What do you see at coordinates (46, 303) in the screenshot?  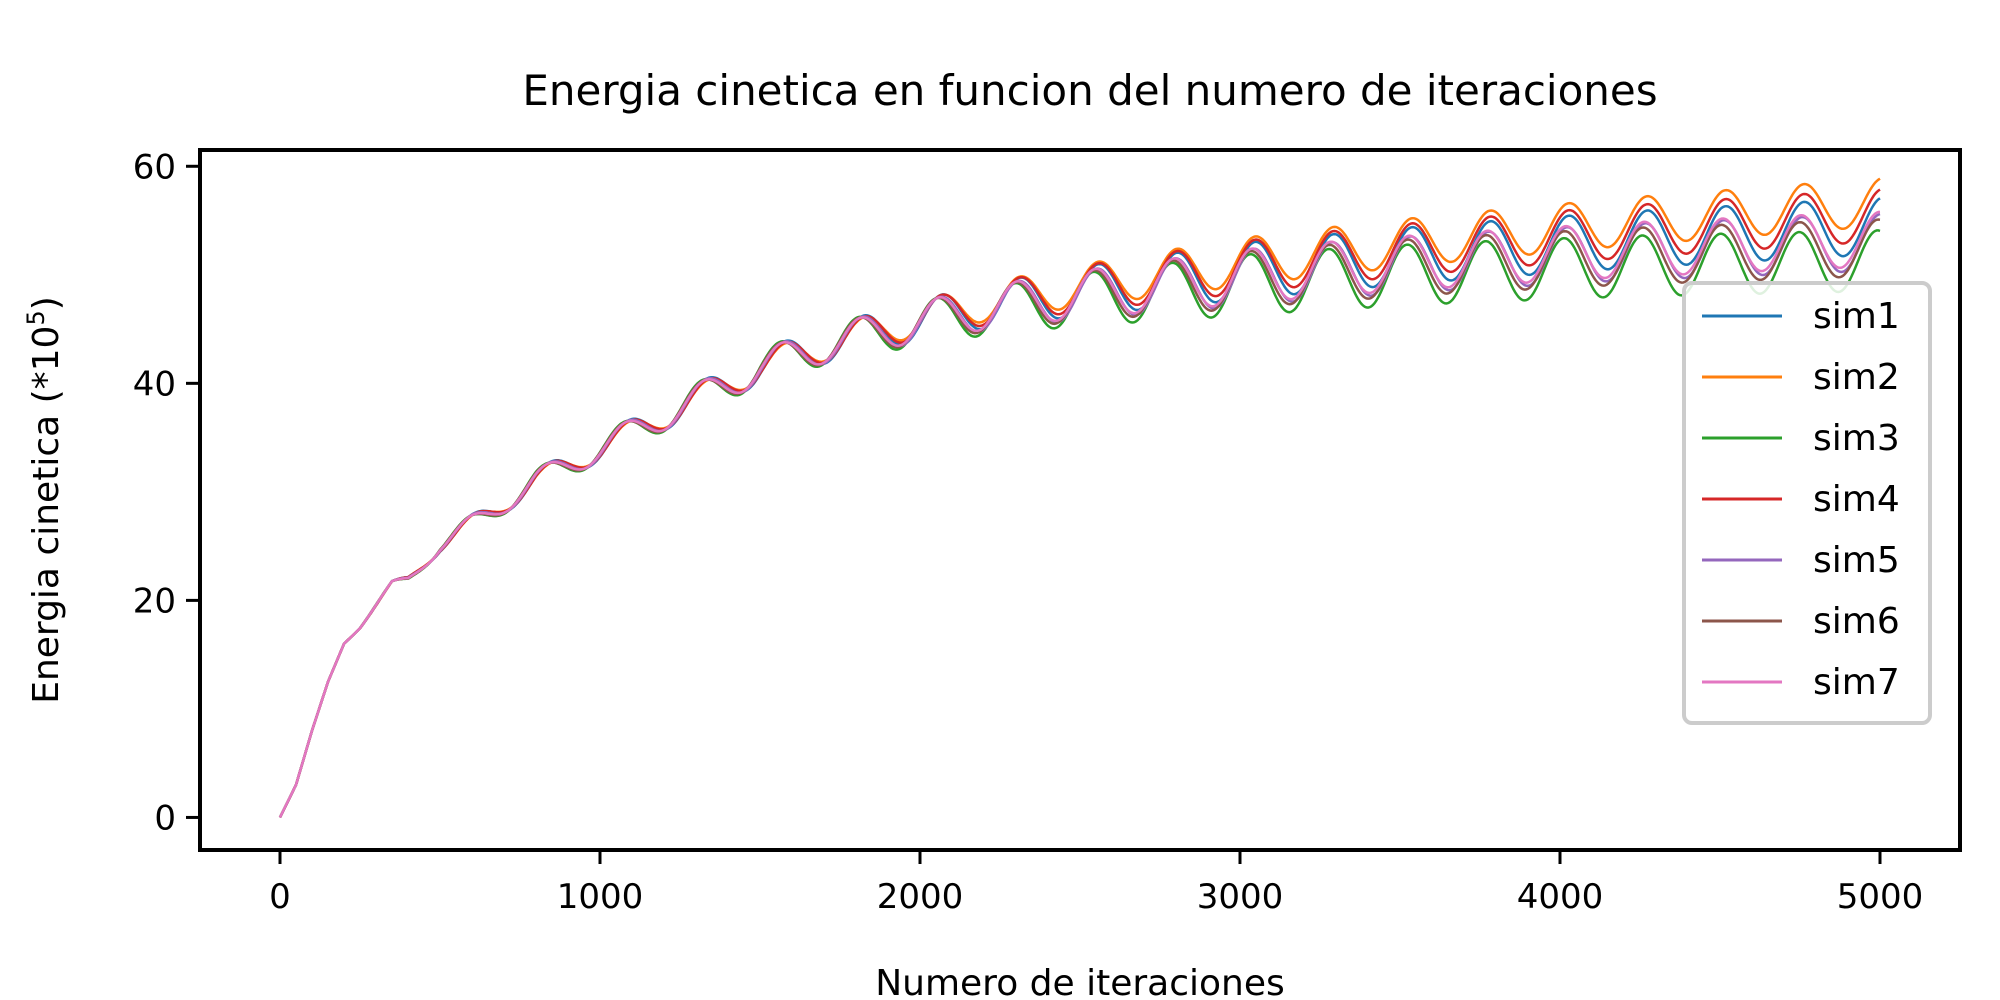 I see `y-axis-label-close: )` at bounding box center [46, 303].